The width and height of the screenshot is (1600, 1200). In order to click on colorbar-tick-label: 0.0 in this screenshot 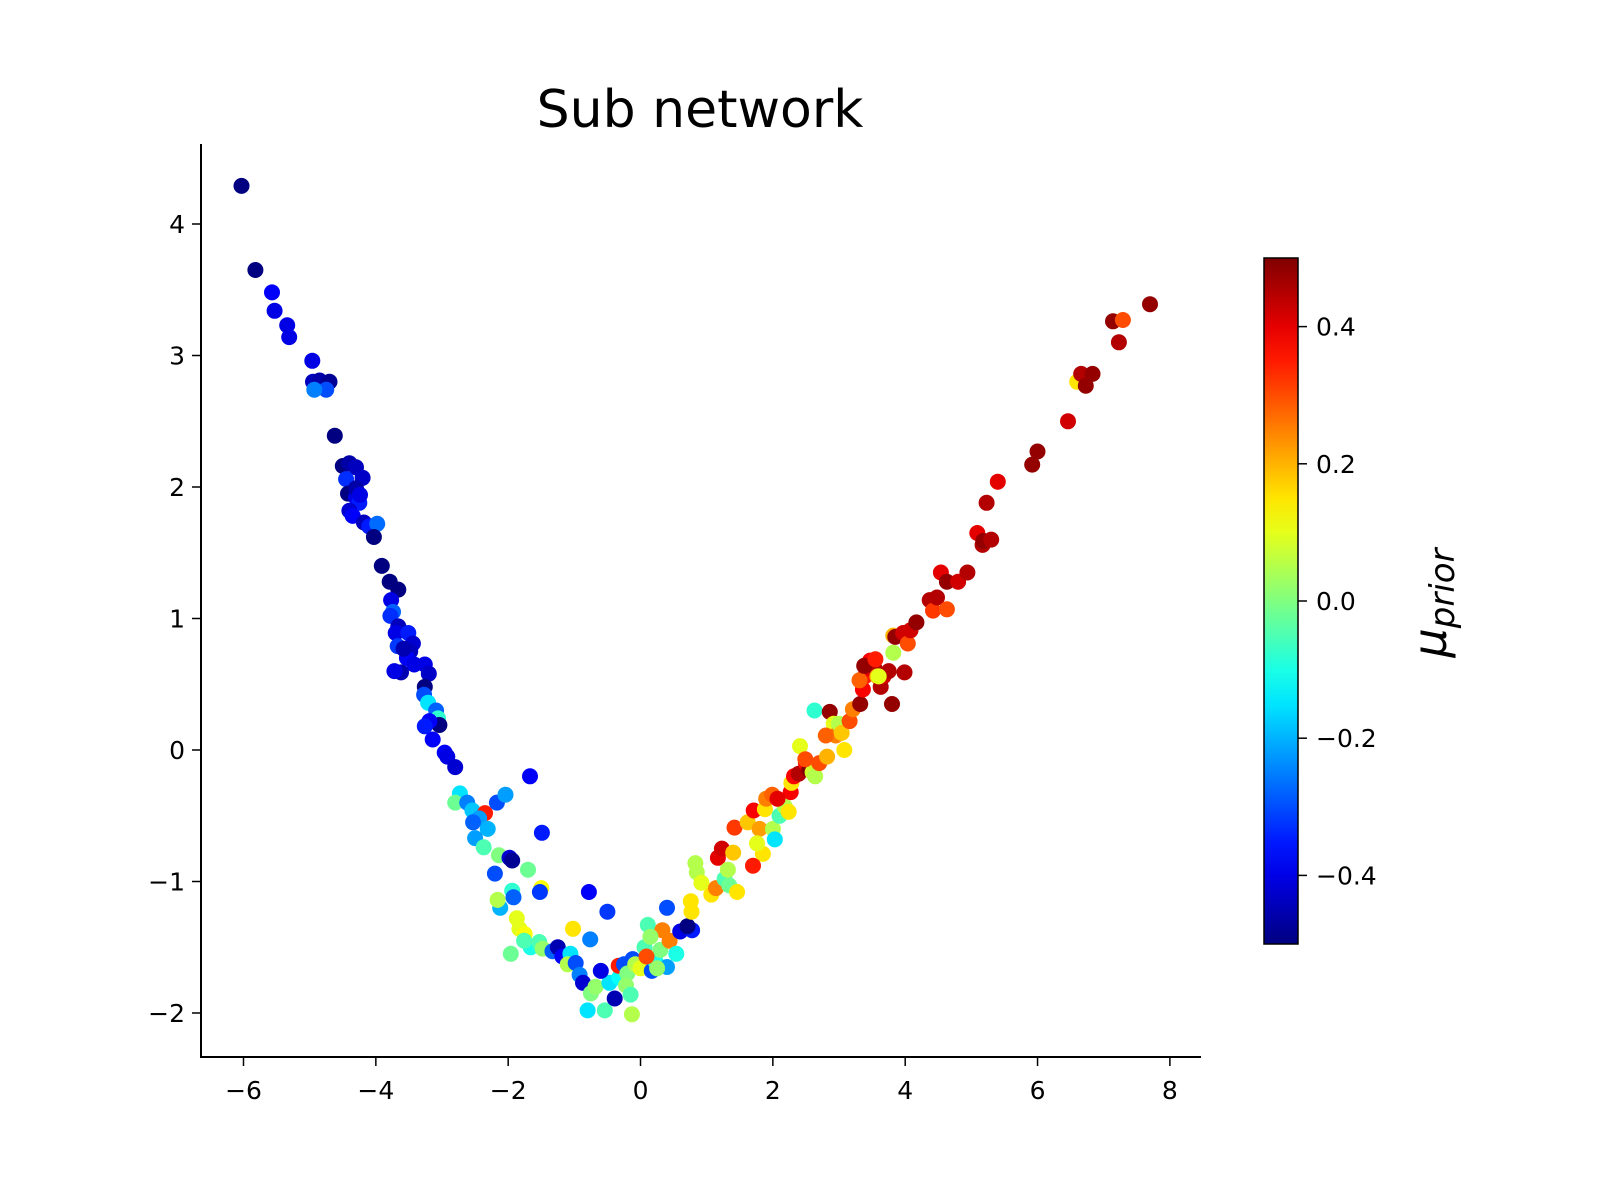, I will do `click(1336, 601)`.